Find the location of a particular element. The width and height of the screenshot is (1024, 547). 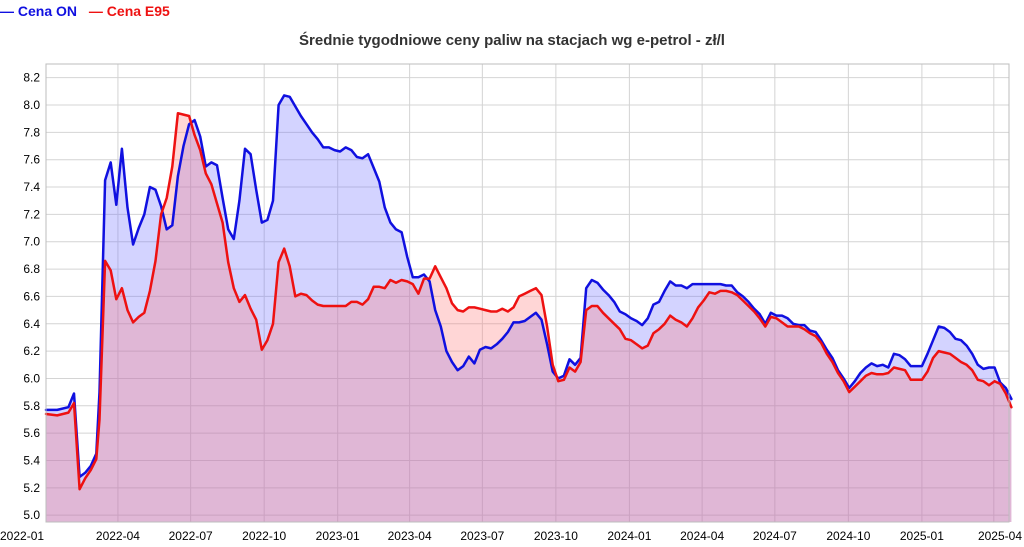

y-tick-label: 7.2 is located at coordinates (31, 214).